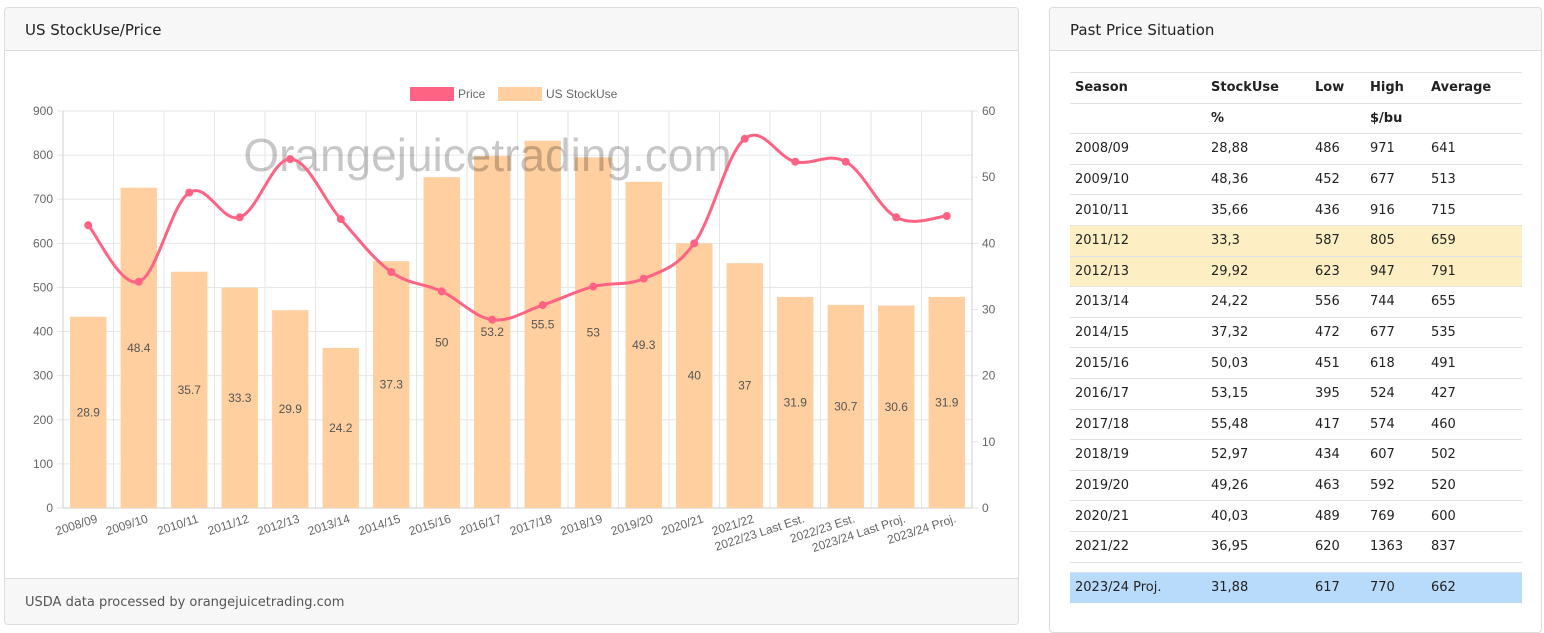  Describe the element at coordinates (1258, 485) in the screenshot. I see `cell-stockuse: 49,26` at that location.